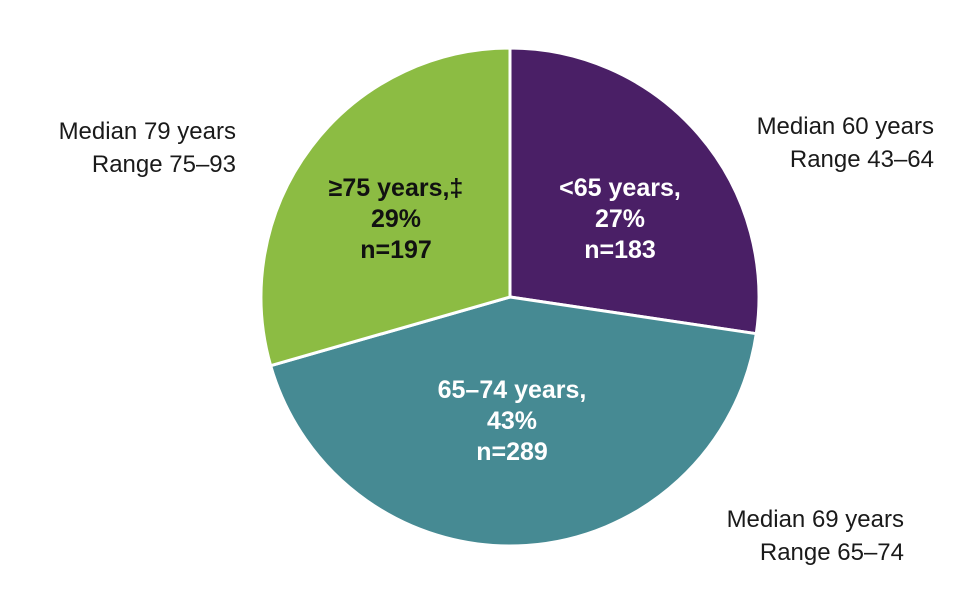 Image resolution: width=974 pixels, height=598 pixels. I want to click on slice-label-2: ≥75 years,‡, so click(396, 188).